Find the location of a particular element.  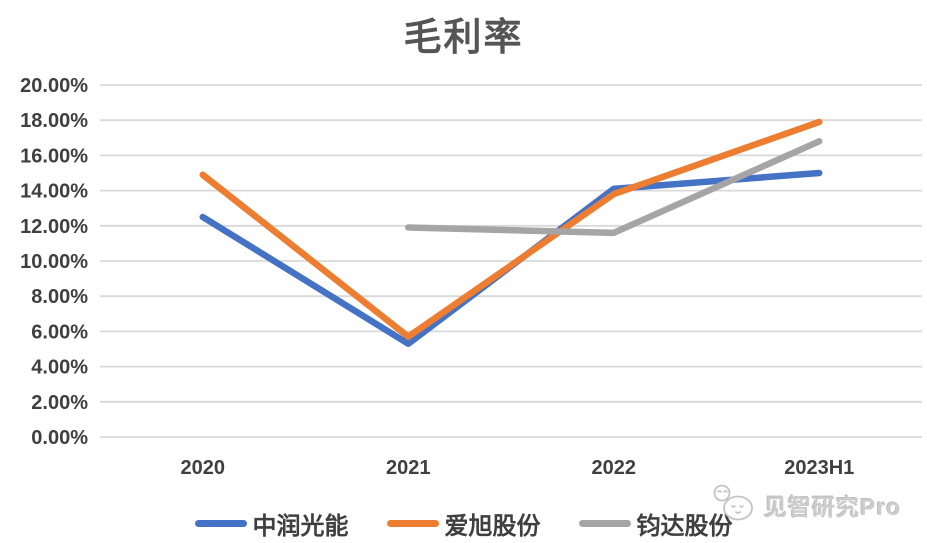

legend-item-1: 爱旭股份 is located at coordinates (463, 523).